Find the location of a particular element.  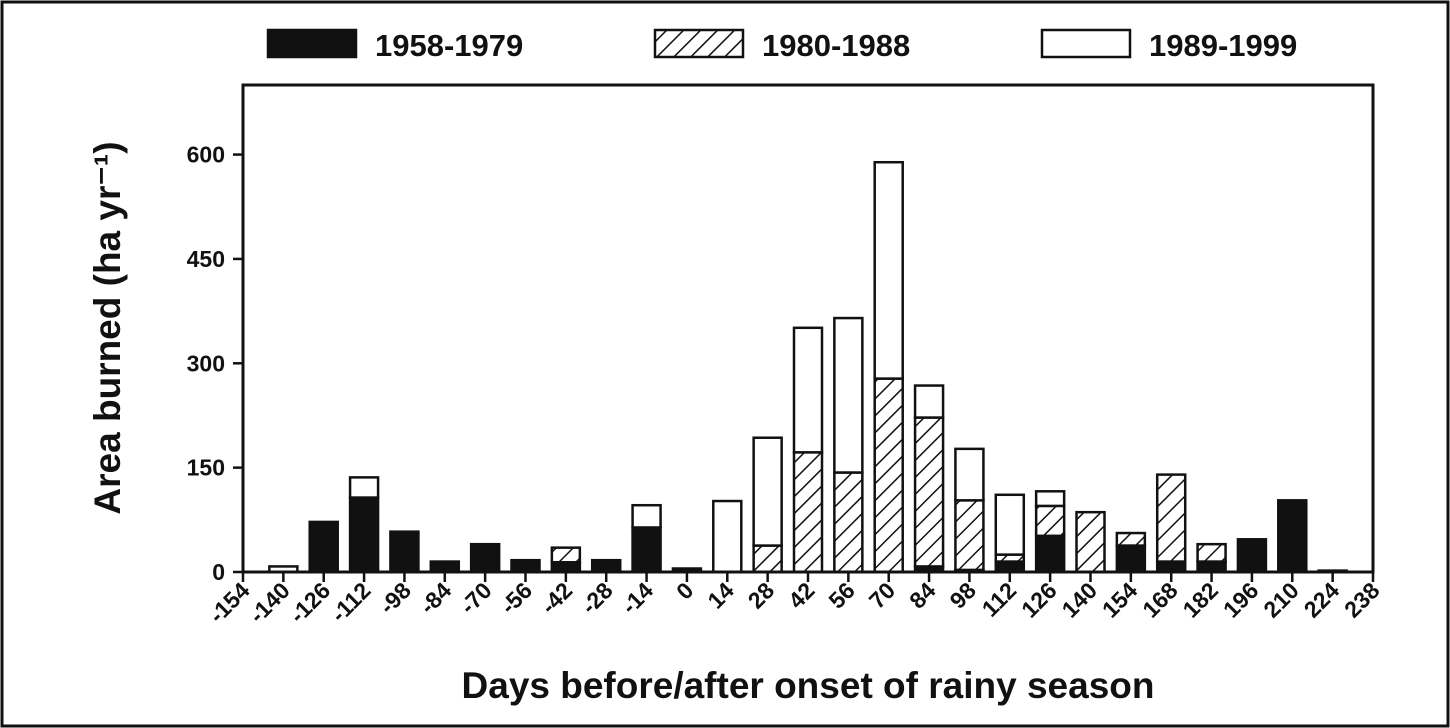

x-tick-label: -140 is located at coordinates (269, 602).